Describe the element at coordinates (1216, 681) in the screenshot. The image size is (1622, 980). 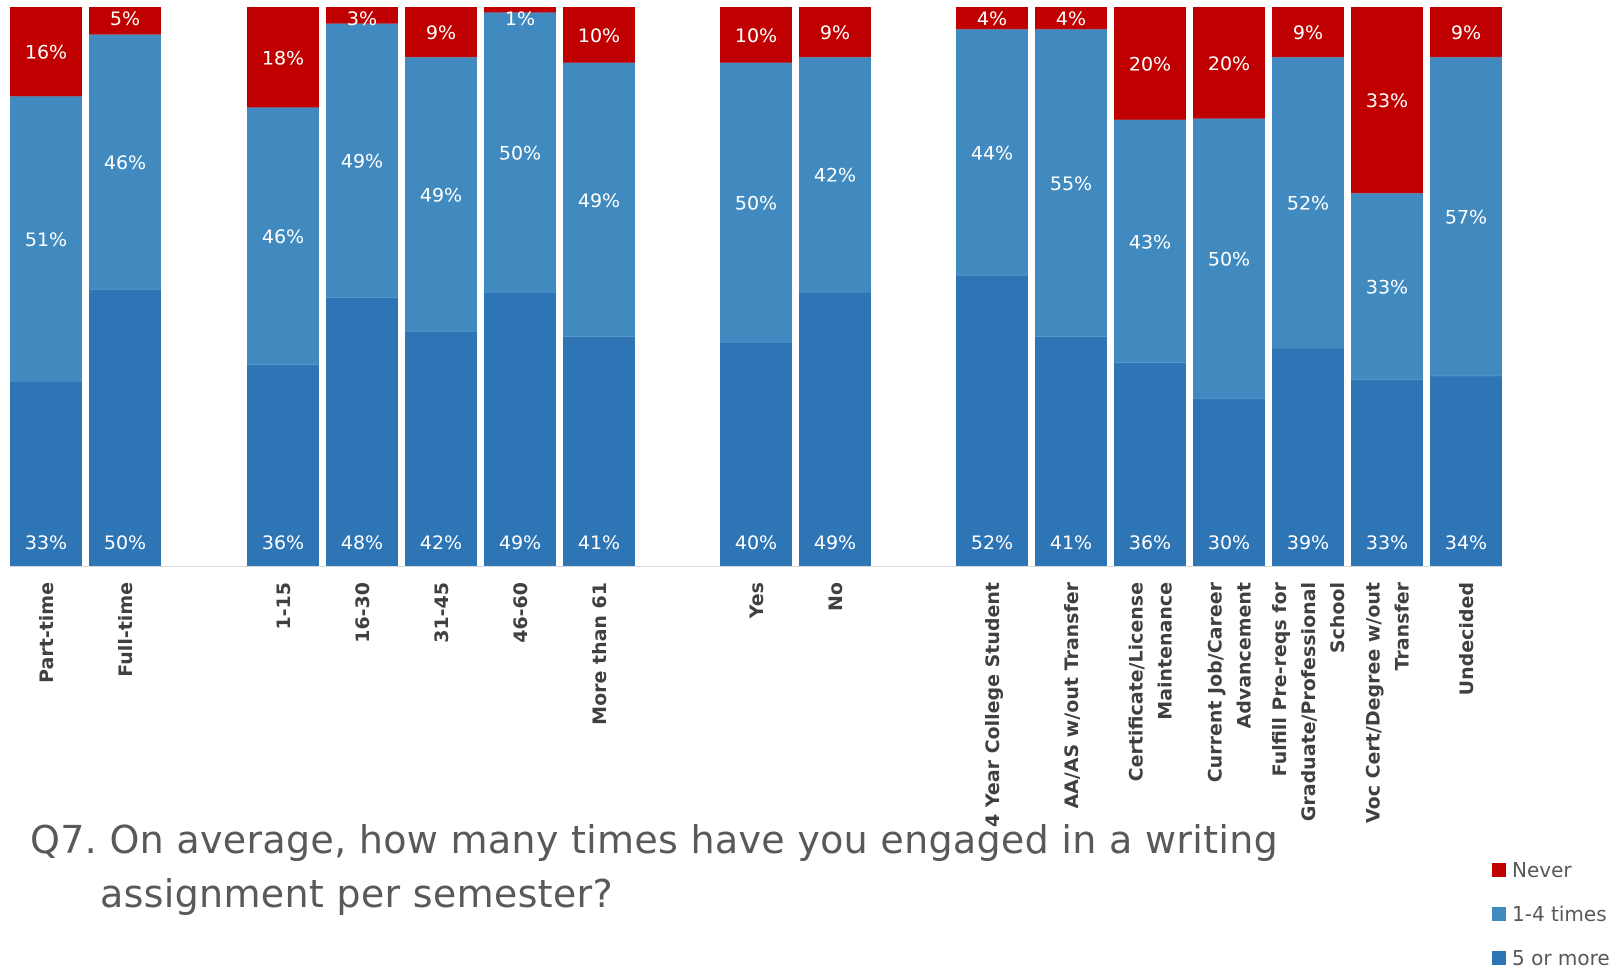
I see `category-label-current-job-career-advancement-line-1: Current Job/Career` at that location.